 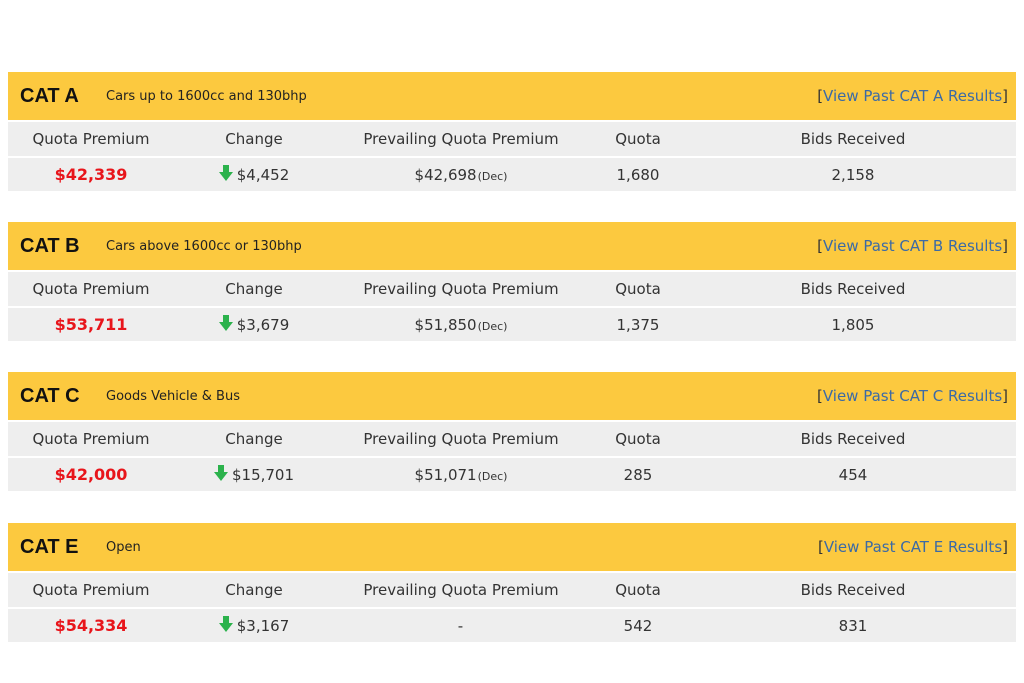 I want to click on prevailing-cell: $51,850 (Dec), so click(x=461, y=324).